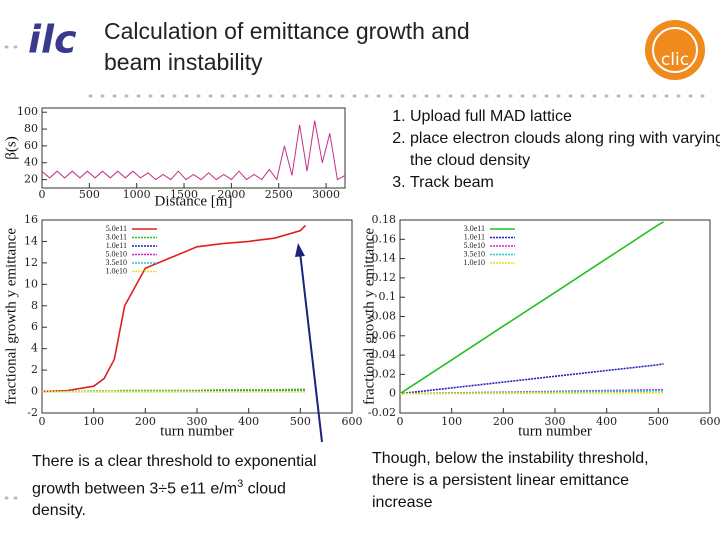 This screenshot has height=540, width=720. I want to click on arrow-head, so click(300, 250).